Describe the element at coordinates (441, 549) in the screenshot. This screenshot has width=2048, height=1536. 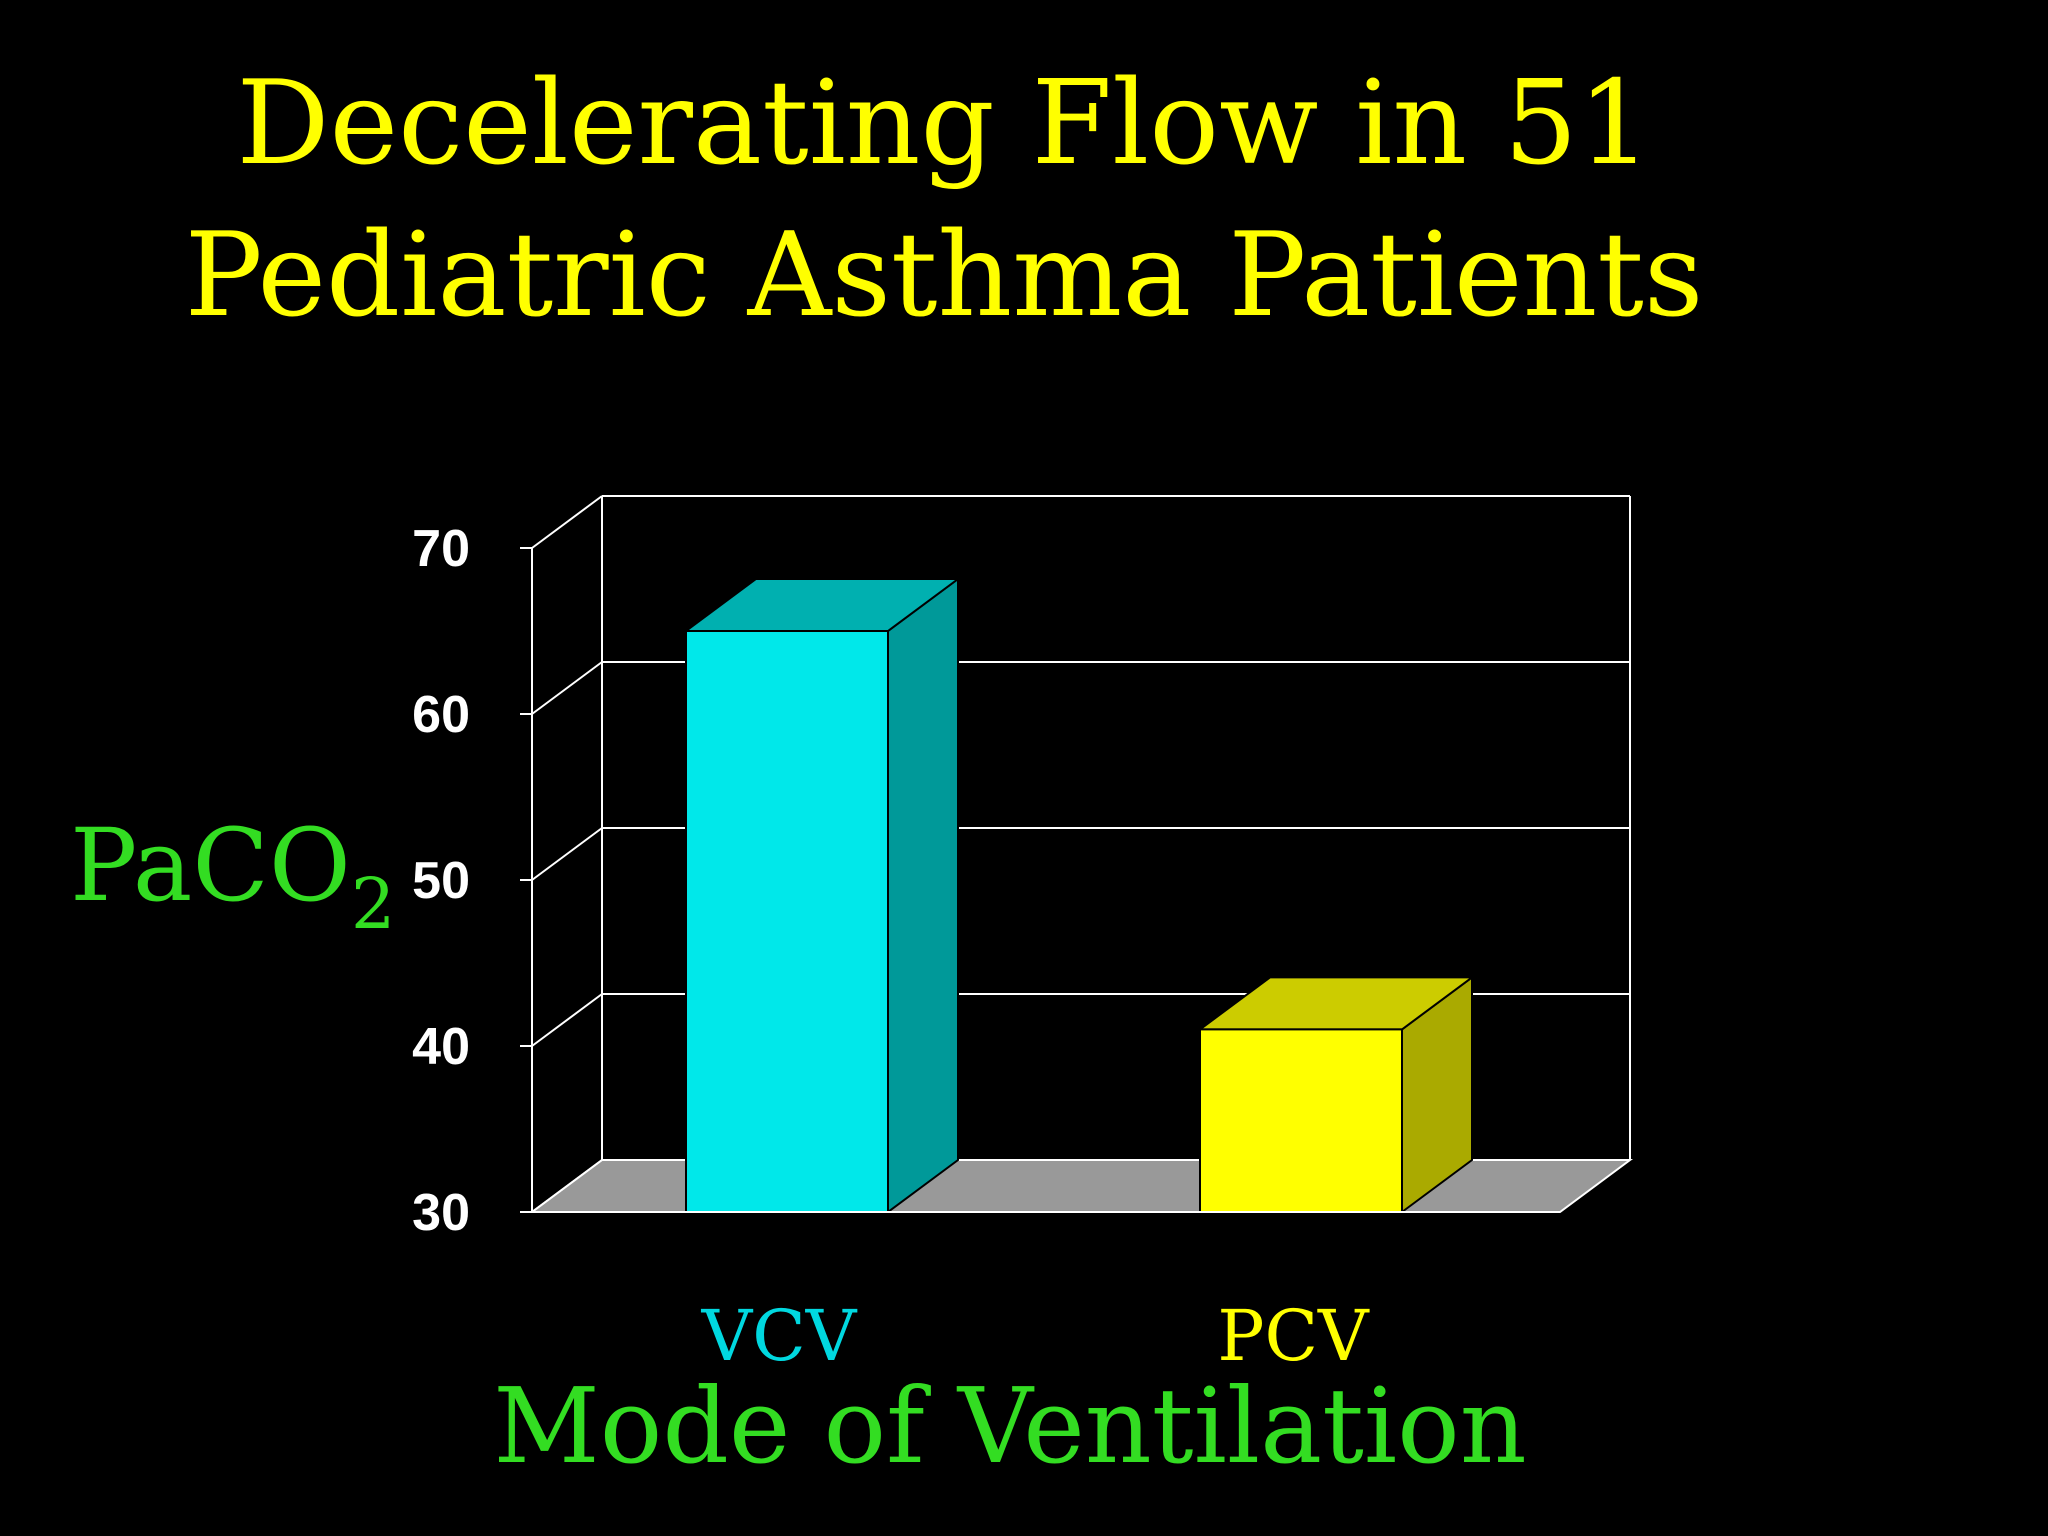
I see `y-tick-label: 70` at that location.